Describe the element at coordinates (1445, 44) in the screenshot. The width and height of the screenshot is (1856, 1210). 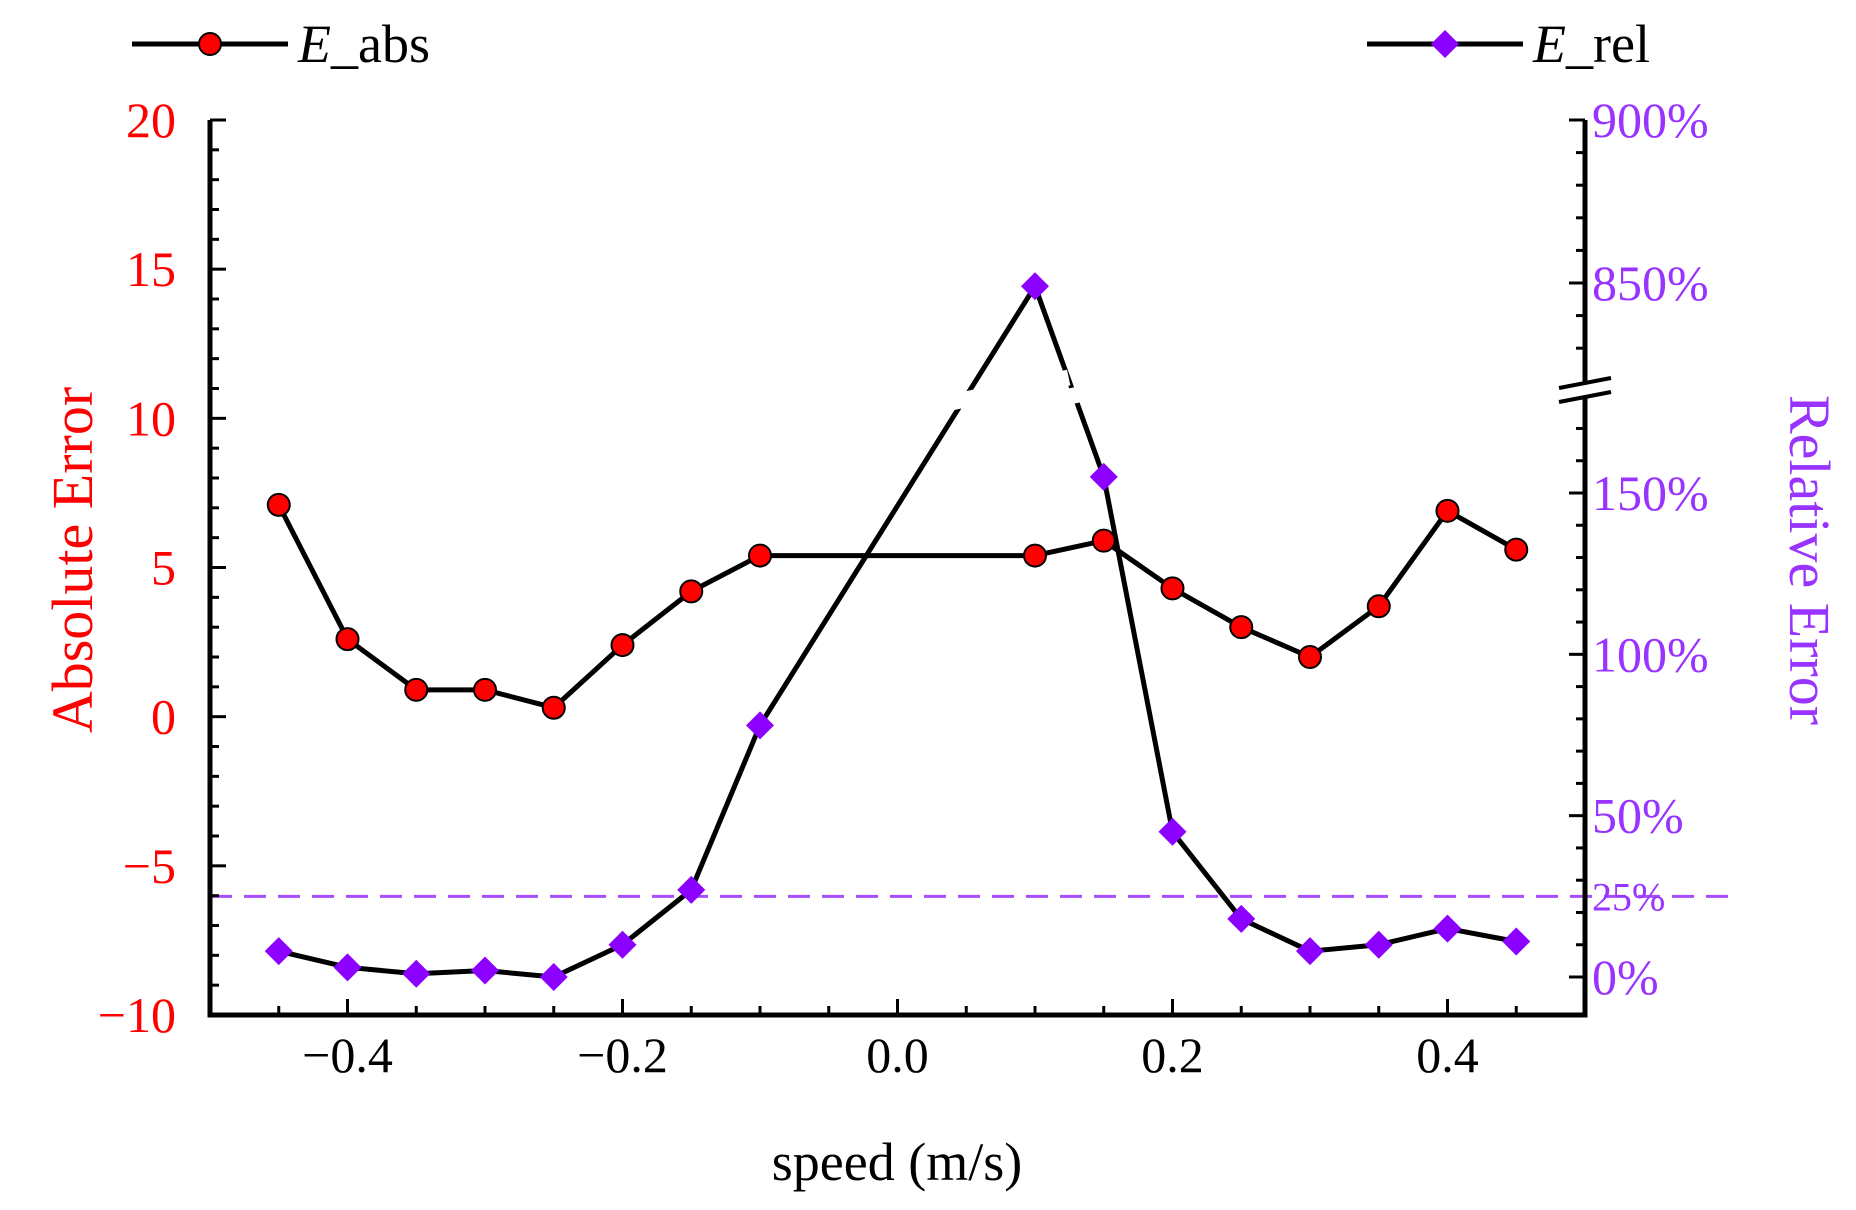
I see `legend-marker-e-rel` at that location.